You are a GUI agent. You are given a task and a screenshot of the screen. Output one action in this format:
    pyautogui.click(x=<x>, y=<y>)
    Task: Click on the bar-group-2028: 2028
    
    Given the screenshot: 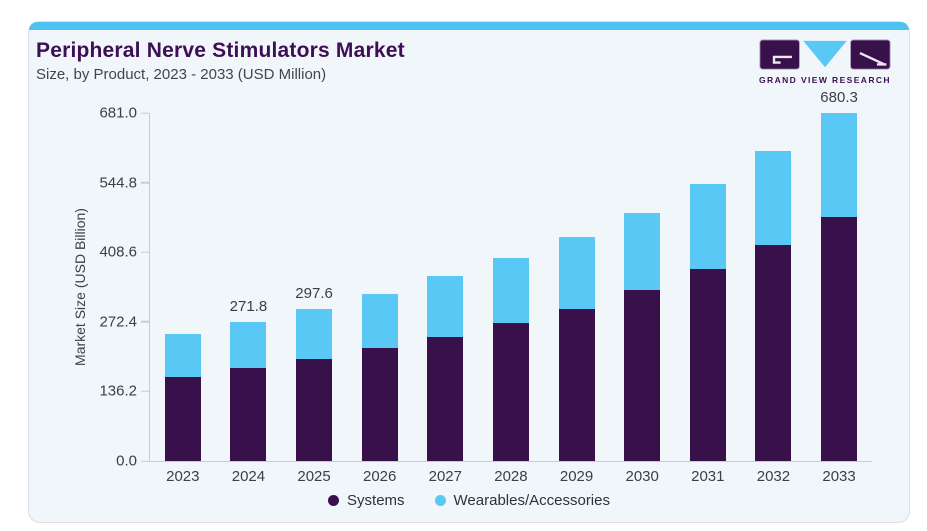 What is the action you would take?
    pyautogui.click(x=510, y=299)
    